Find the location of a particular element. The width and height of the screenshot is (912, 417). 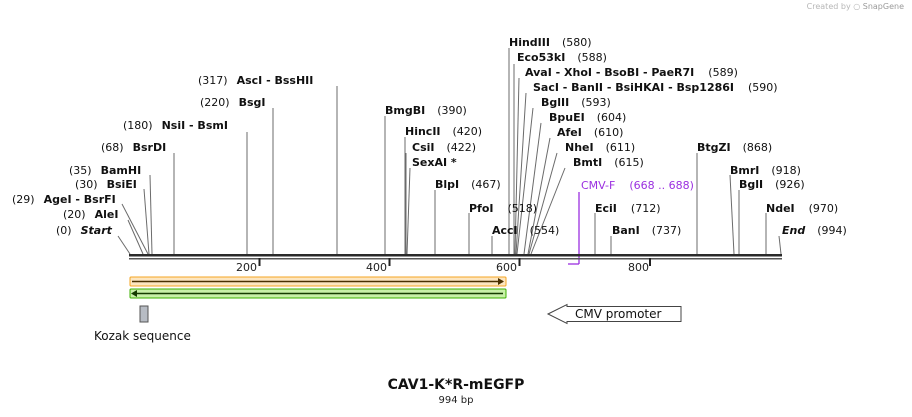

site-name: AgeI - BsrFI is located at coordinates (80, 199).